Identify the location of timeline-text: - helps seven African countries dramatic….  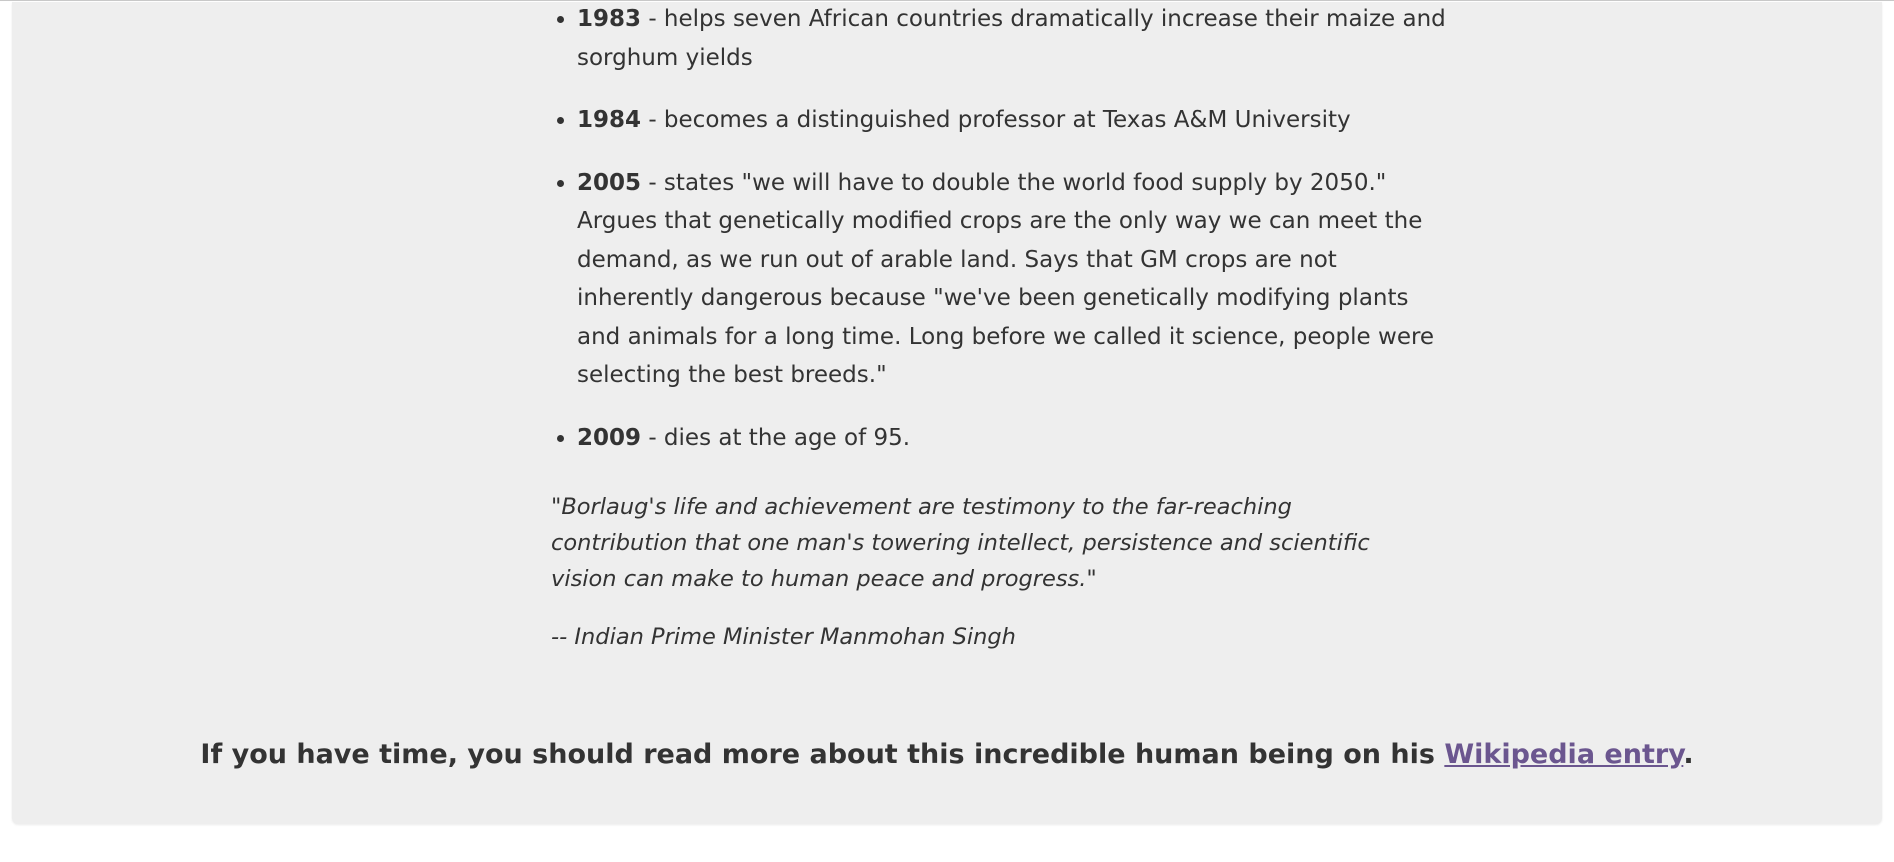
(1011, 38).